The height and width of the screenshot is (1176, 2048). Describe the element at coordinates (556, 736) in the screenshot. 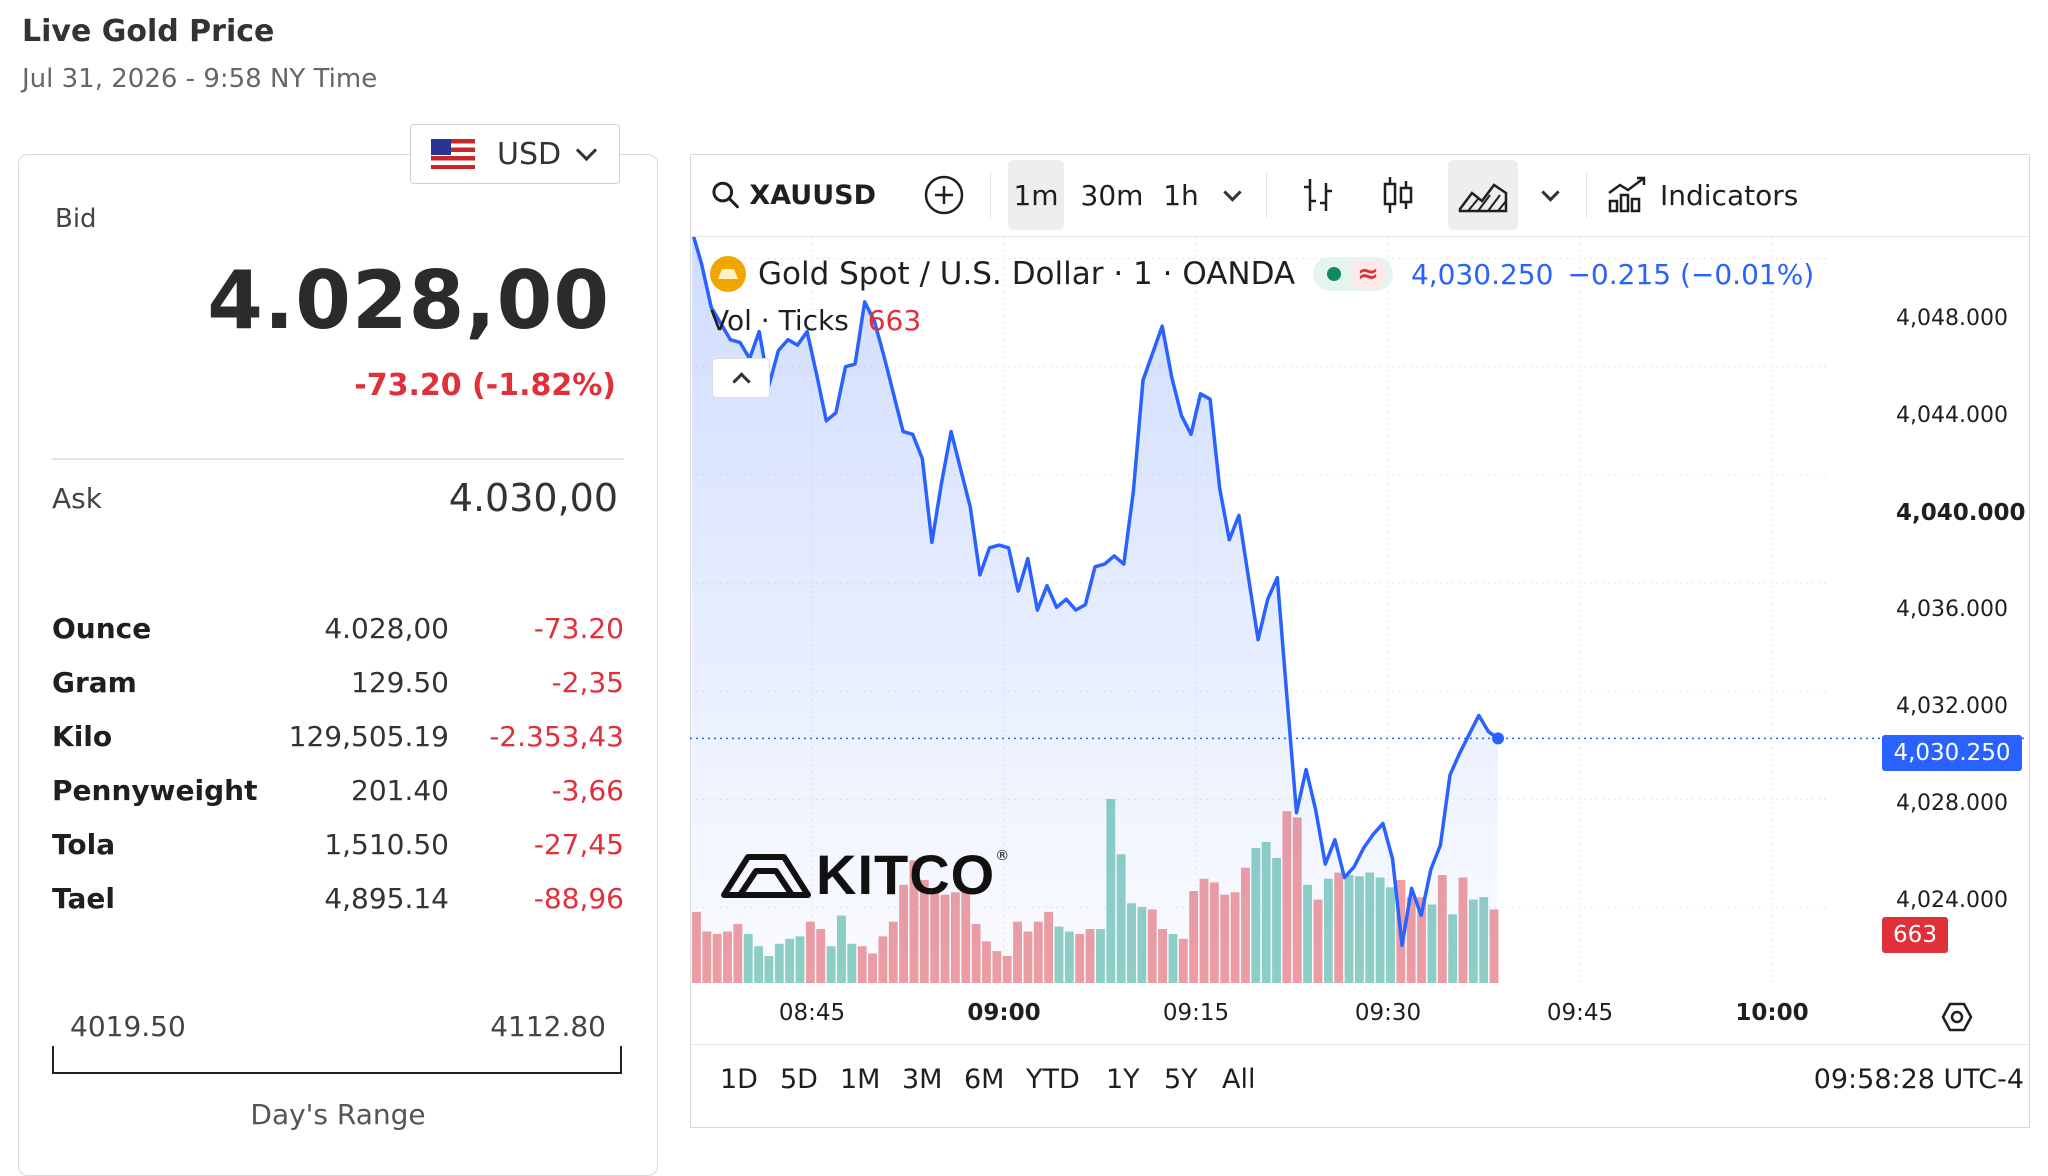

I see `unit-change: -2.353,43` at that location.